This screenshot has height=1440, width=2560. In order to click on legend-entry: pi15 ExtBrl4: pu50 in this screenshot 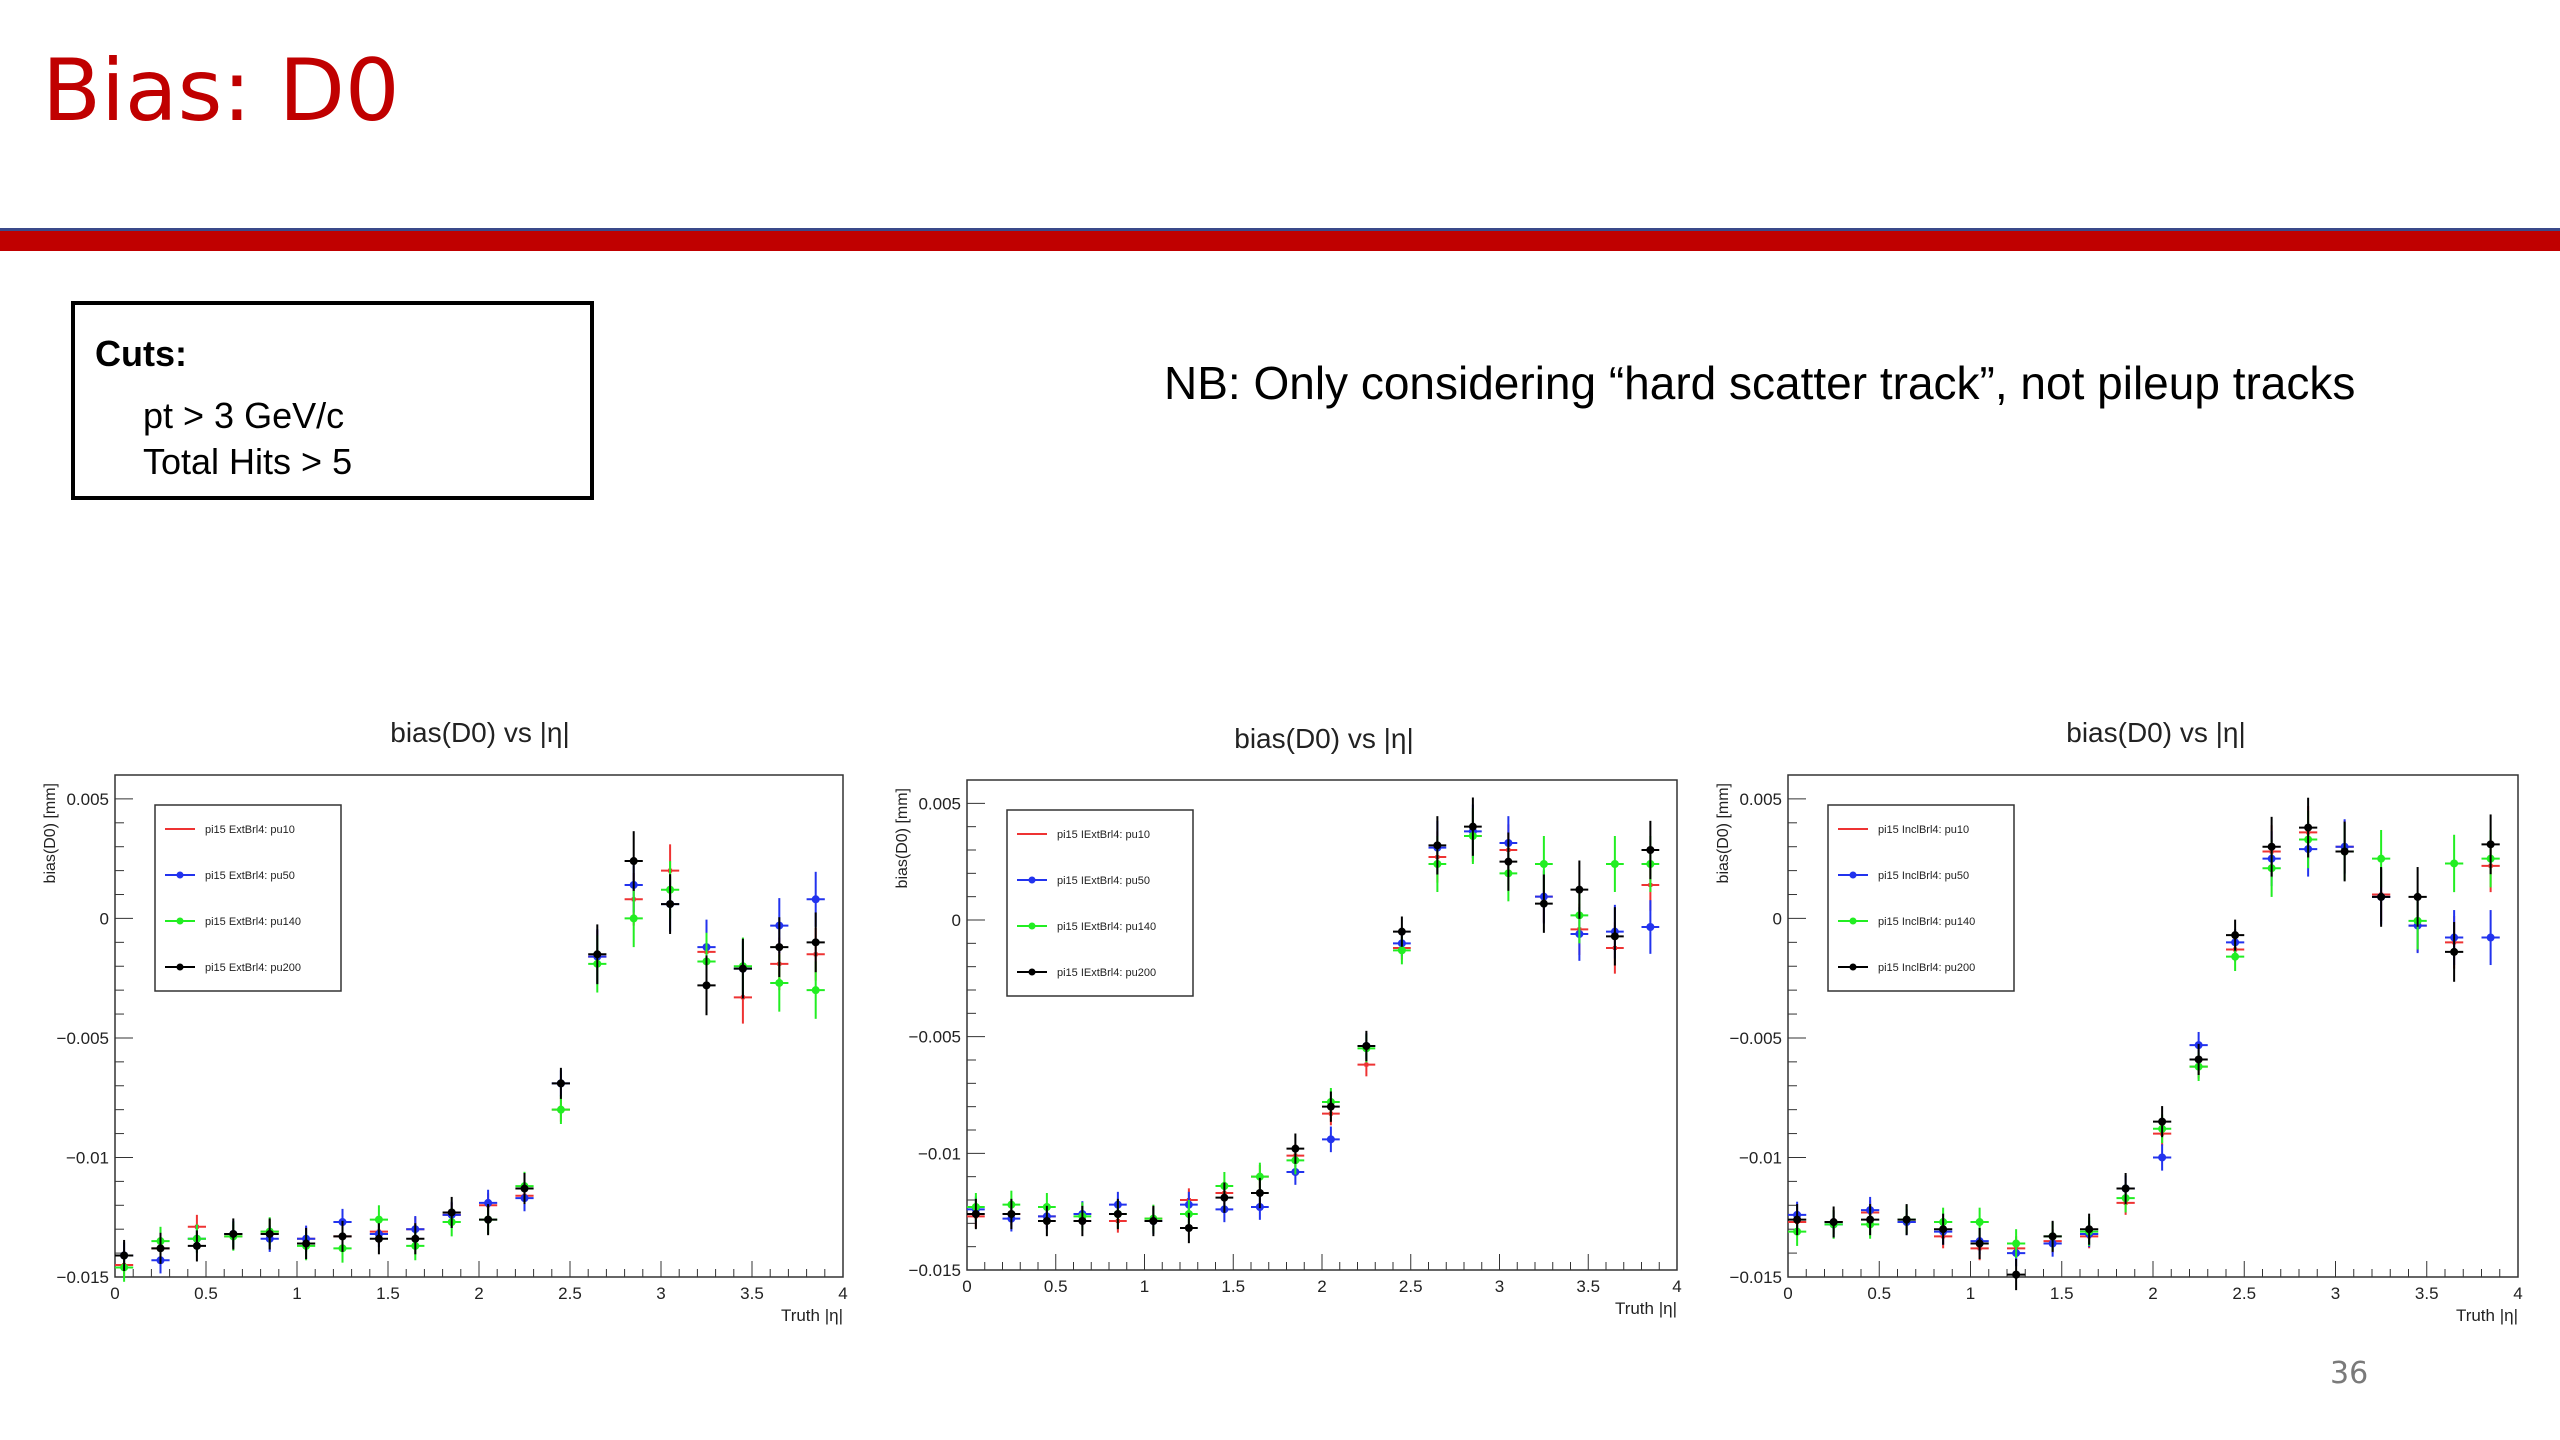, I will do `click(250, 876)`.